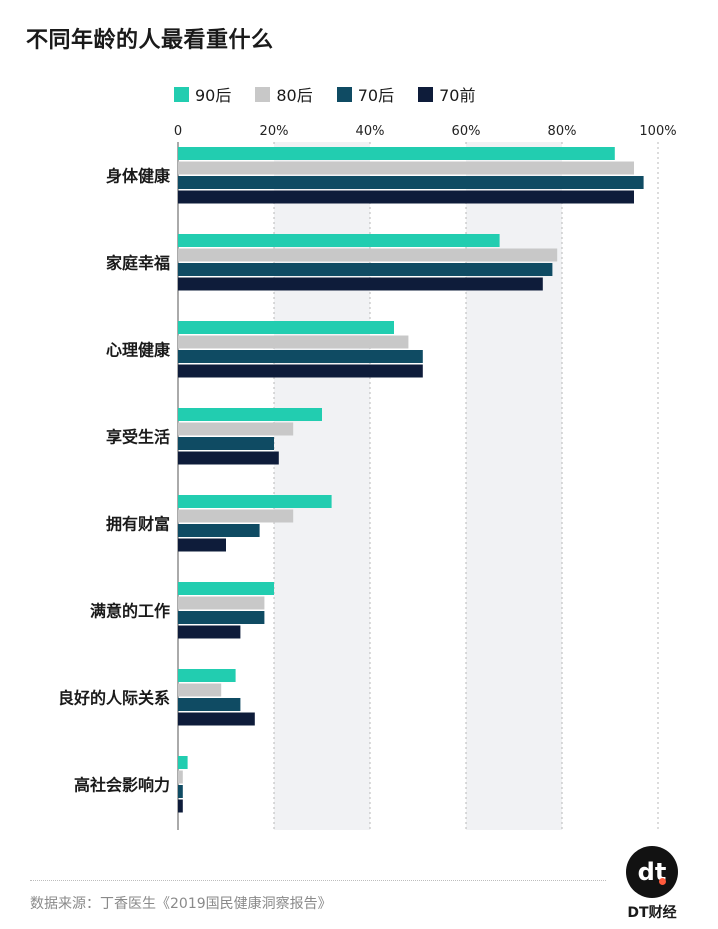 Image resolution: width=718 pixels, height=929 pixels. What do you see at coordinates (213, 95) in the screenshot?
I see `legend-label-90s: 90后` at bounding box center [213, 95].